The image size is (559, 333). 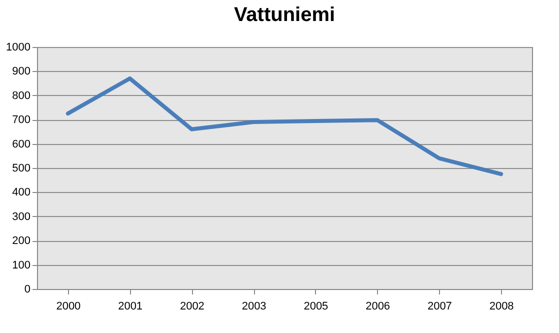 I want to click on x-tick-label: 2000, so click(x=68, y=306).